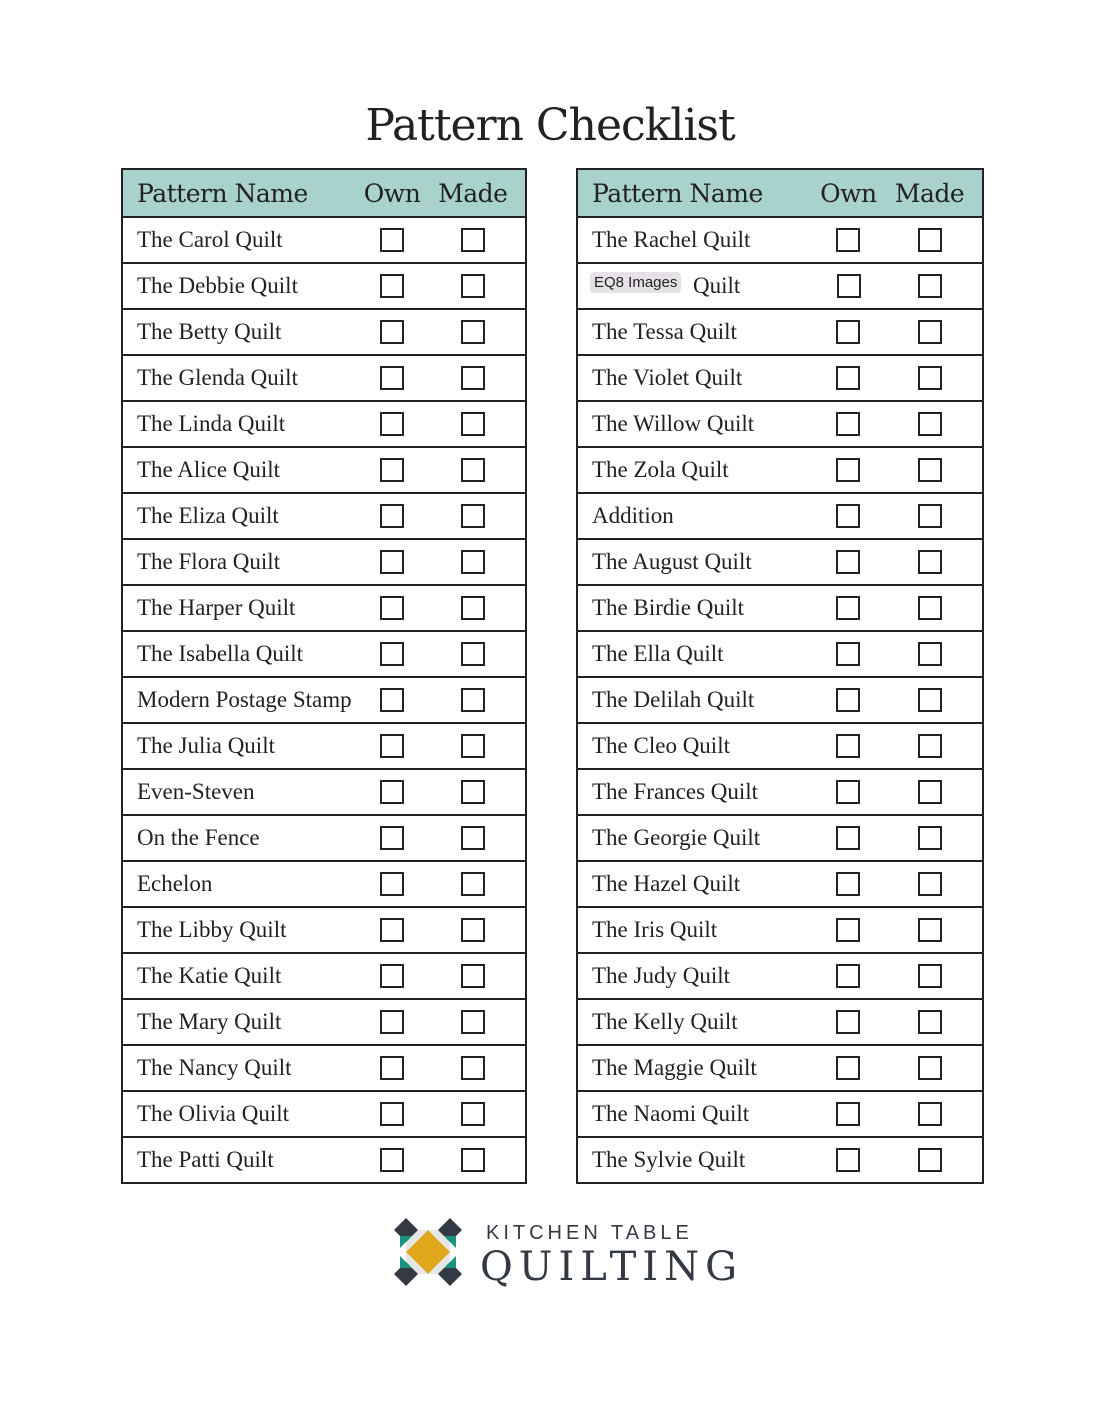  Describe the element at coordinates (668, 607) in the screenshot. I see `pattern-name: The Birdie Quilt` at that location.